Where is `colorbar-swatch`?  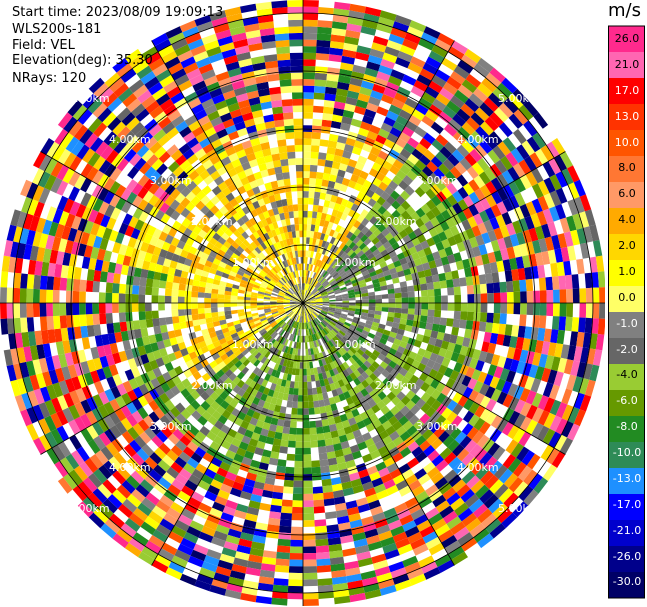 colorbar-swatch is located at coordinates (626, 273).